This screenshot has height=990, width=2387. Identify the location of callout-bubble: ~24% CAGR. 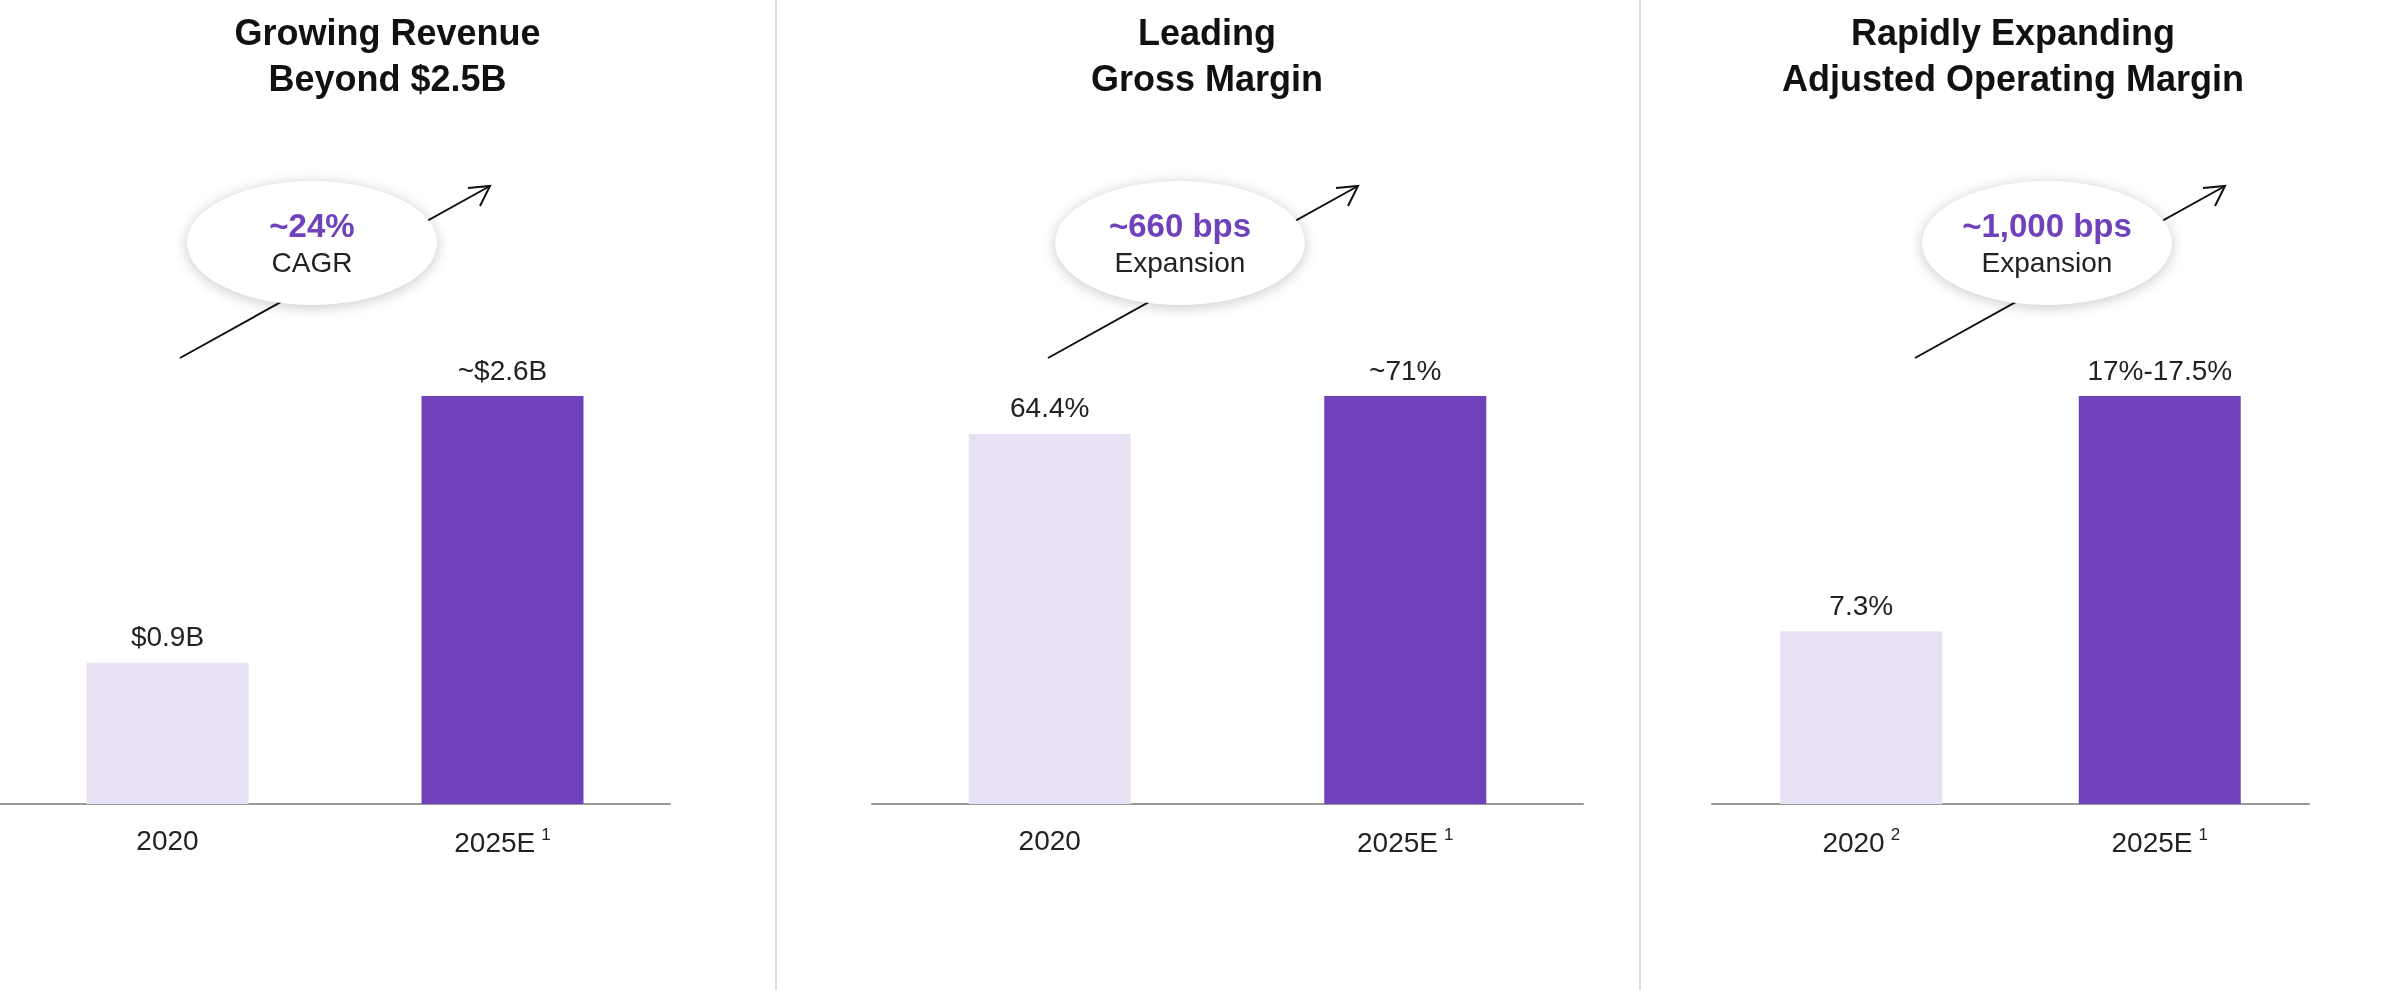
(312, 243).